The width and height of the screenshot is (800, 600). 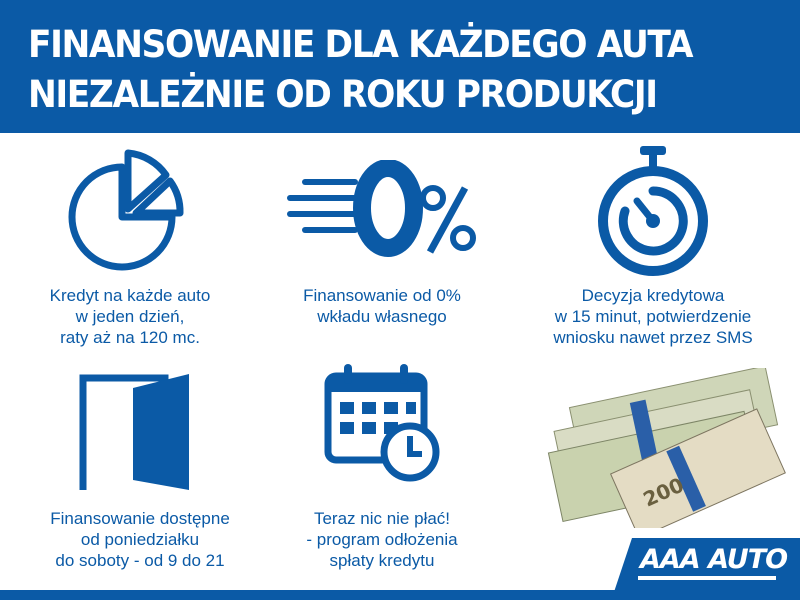 I want to click on open-door-icon, so click(x=134, y=432).